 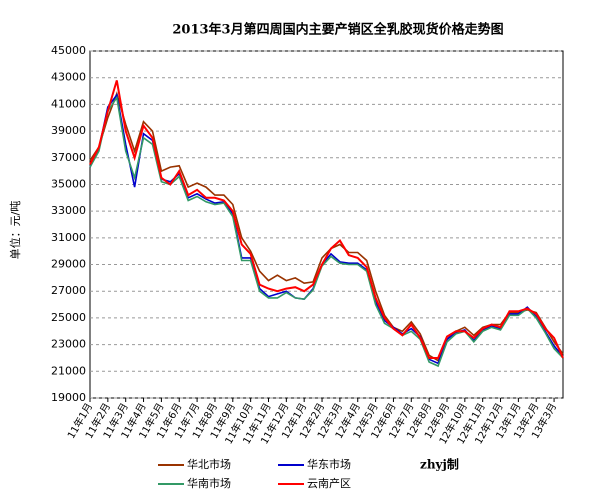 I want to click on y-tick-label: 45000, so click(x=68, y=50).